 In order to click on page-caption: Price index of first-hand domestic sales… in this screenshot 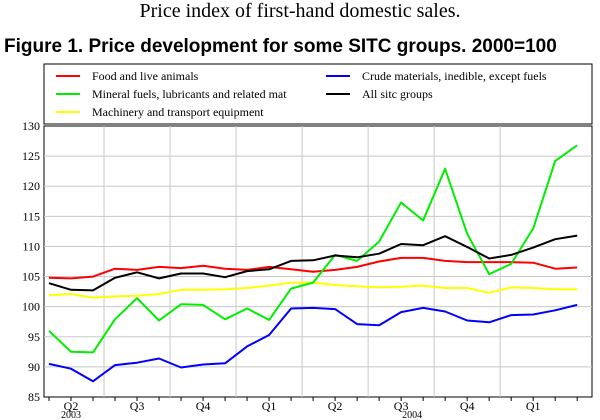, I will do `click(300, 11)`.